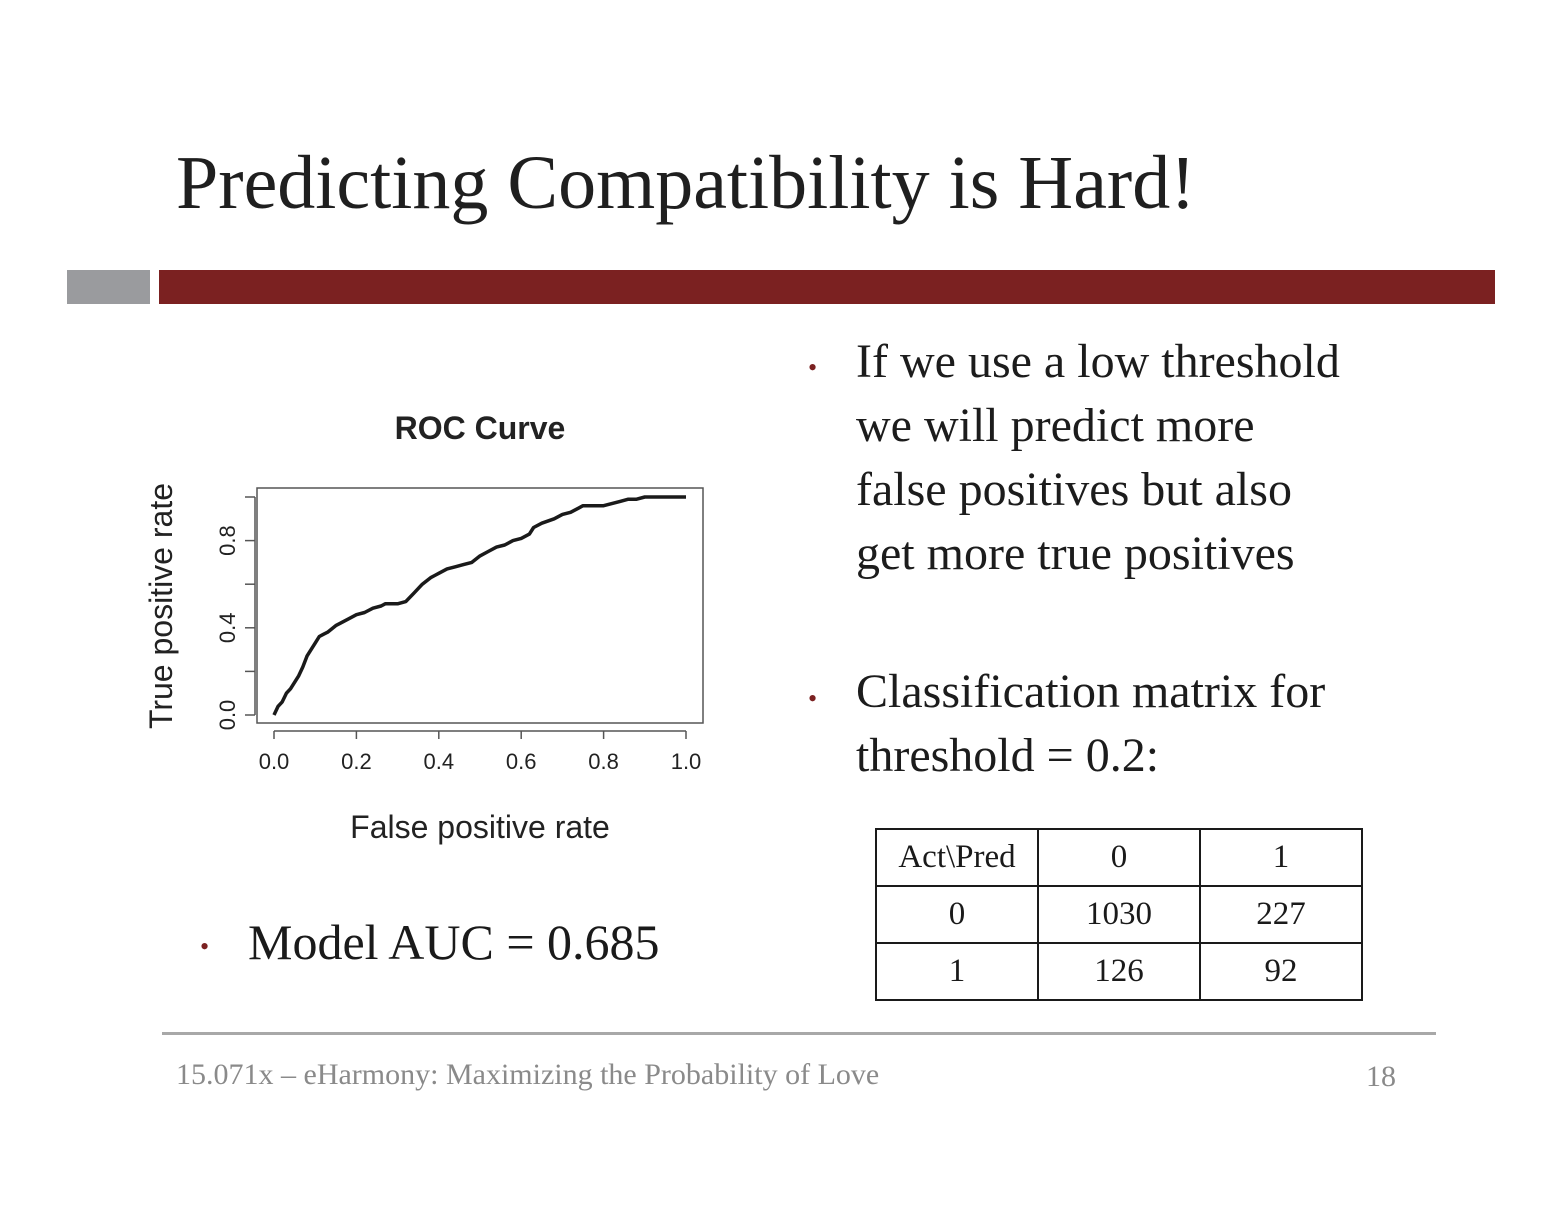 Image resolution: width=1566 pixels, height=1206 pixels. I want to click on roc-curve-line, so click(479, 605).